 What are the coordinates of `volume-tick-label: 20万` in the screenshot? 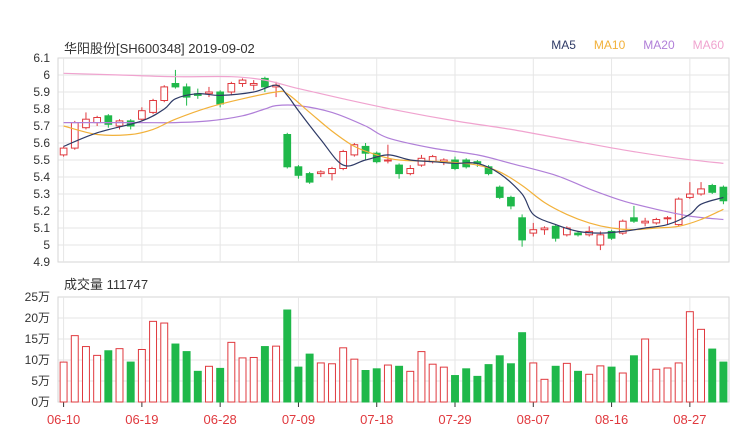 It's located at (37, 318).